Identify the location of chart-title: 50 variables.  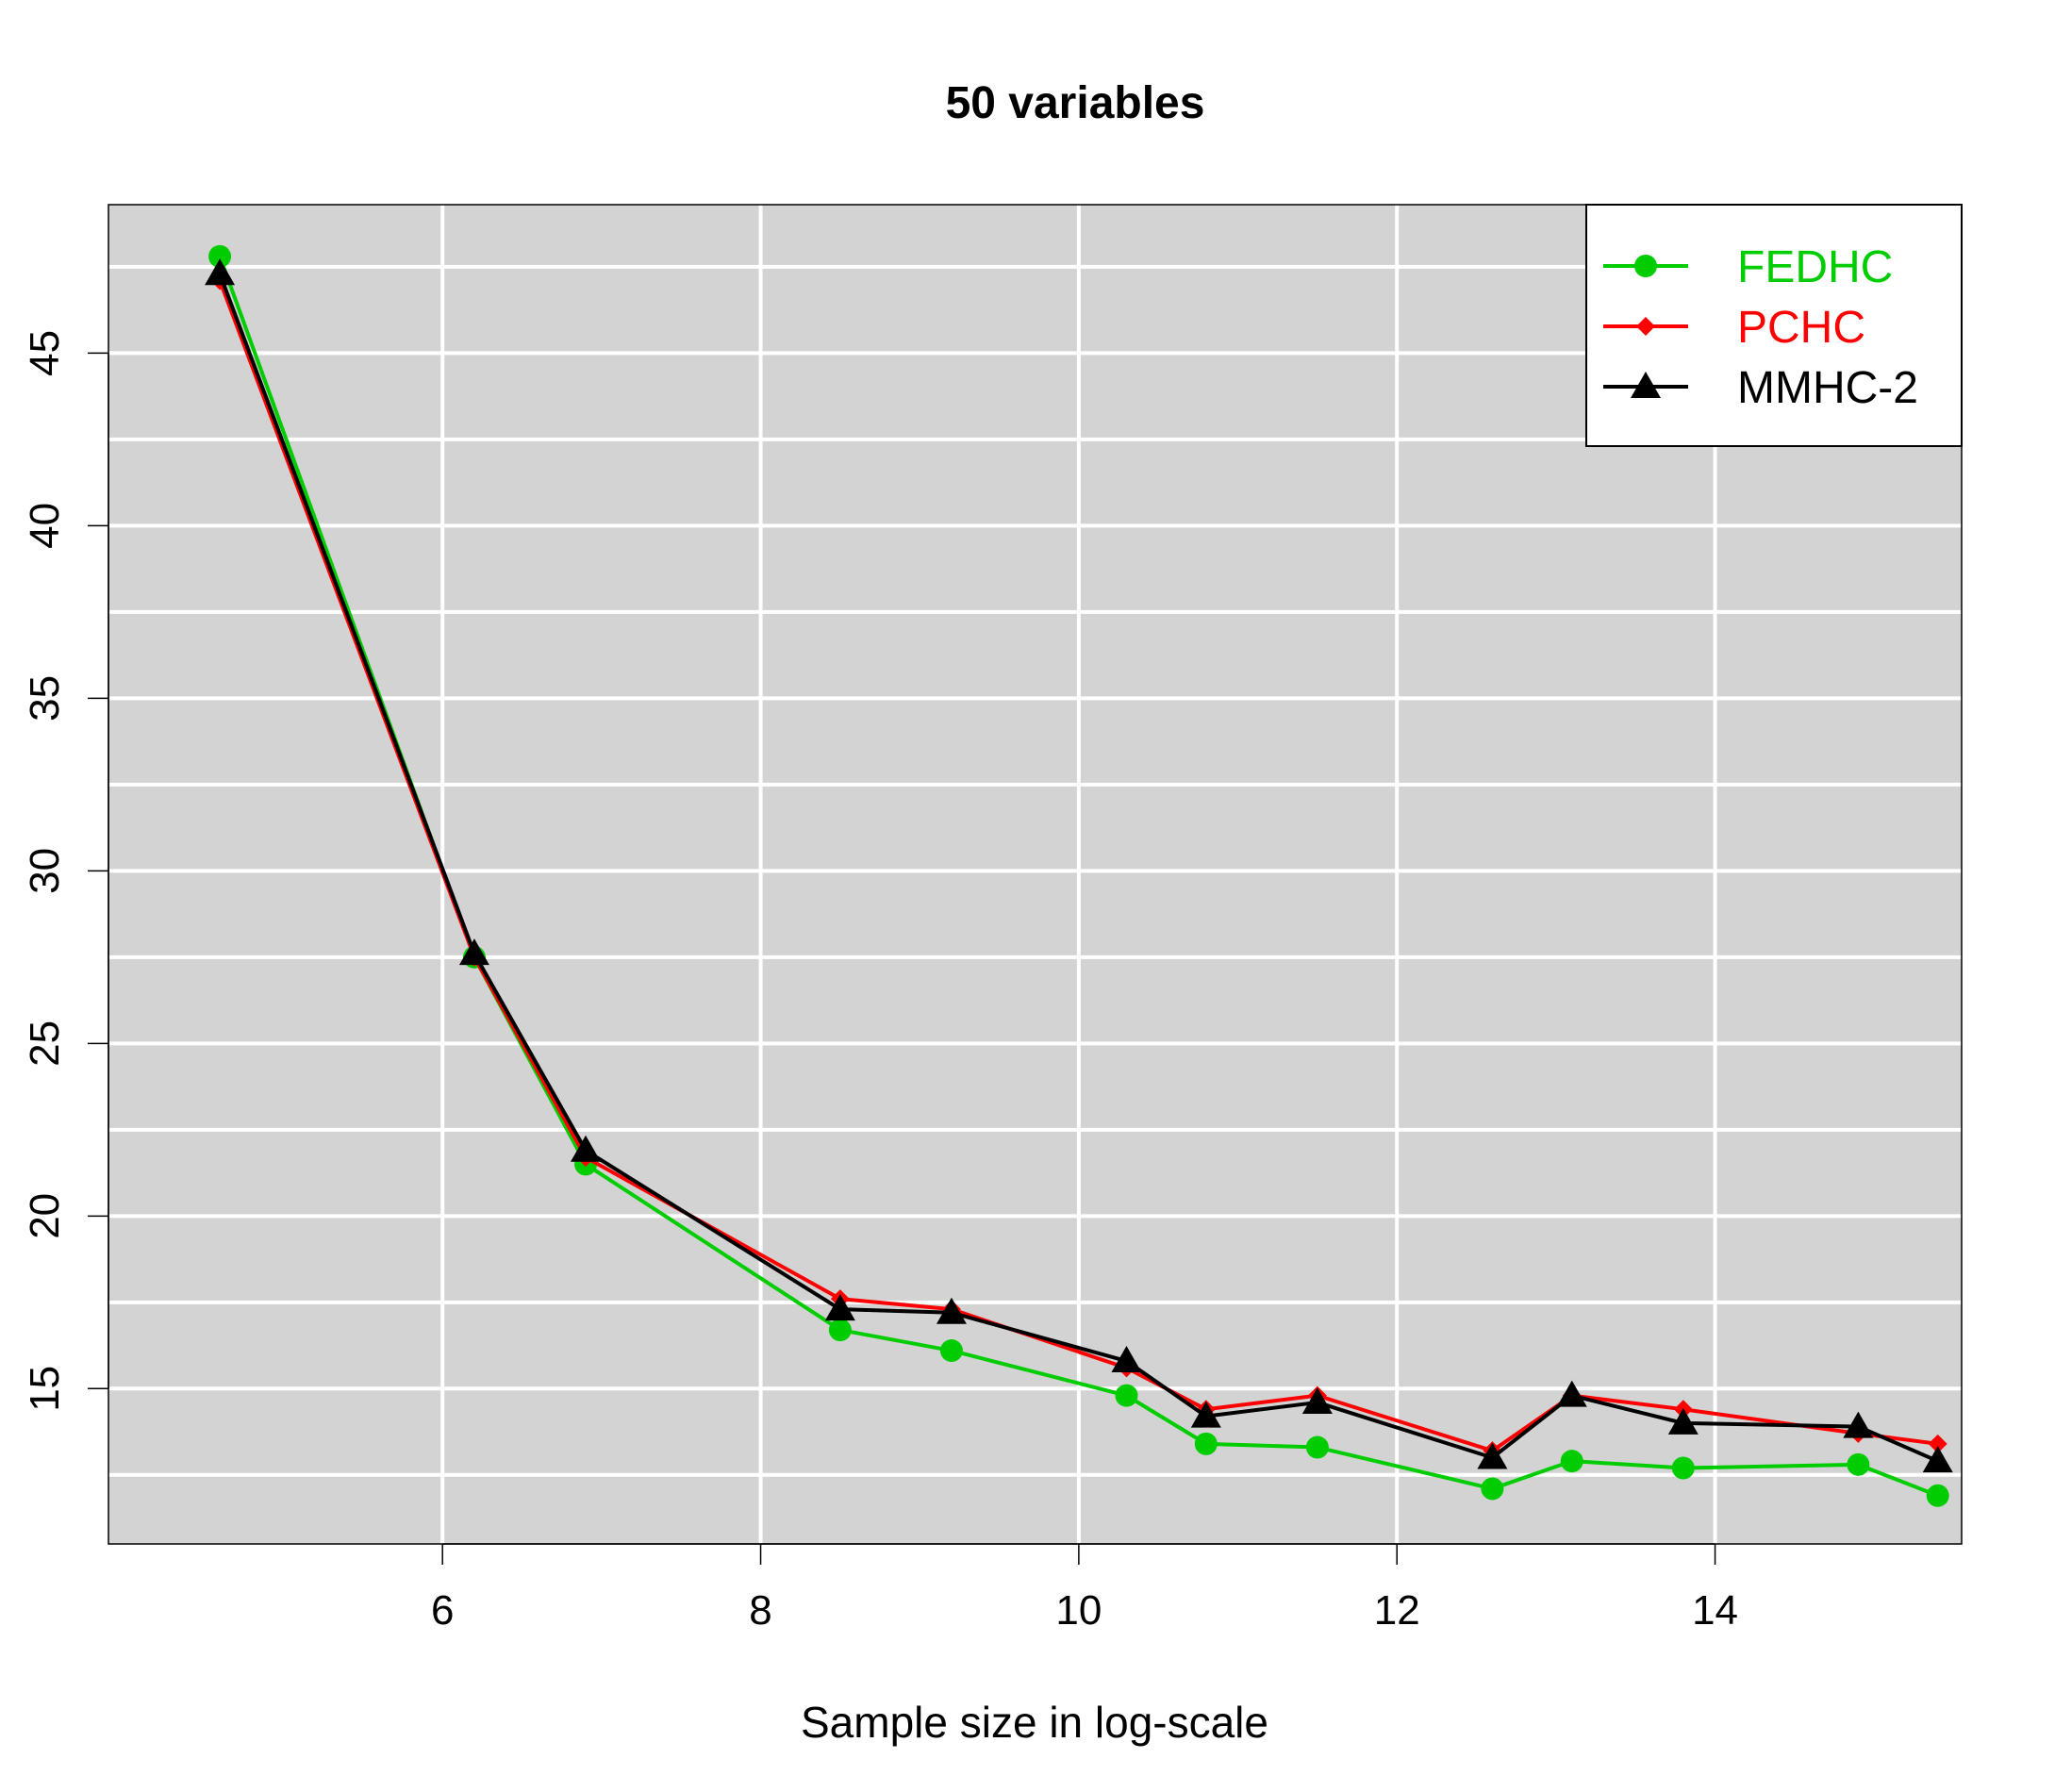
(1075, 103).